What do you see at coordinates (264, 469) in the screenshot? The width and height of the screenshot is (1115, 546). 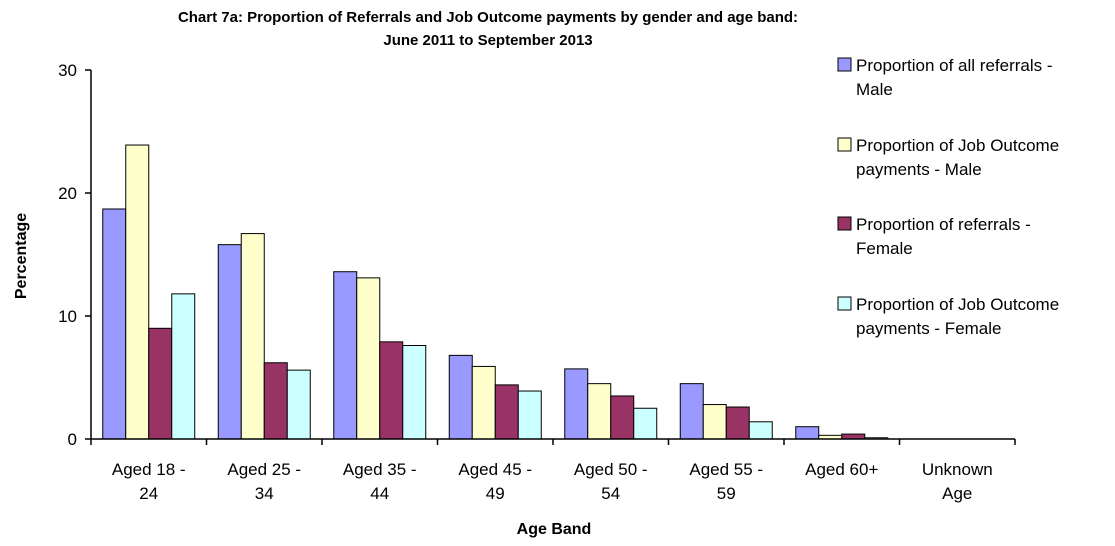 I see `x-tick-label: Aged 25 -` at bounding box center [264, 469].